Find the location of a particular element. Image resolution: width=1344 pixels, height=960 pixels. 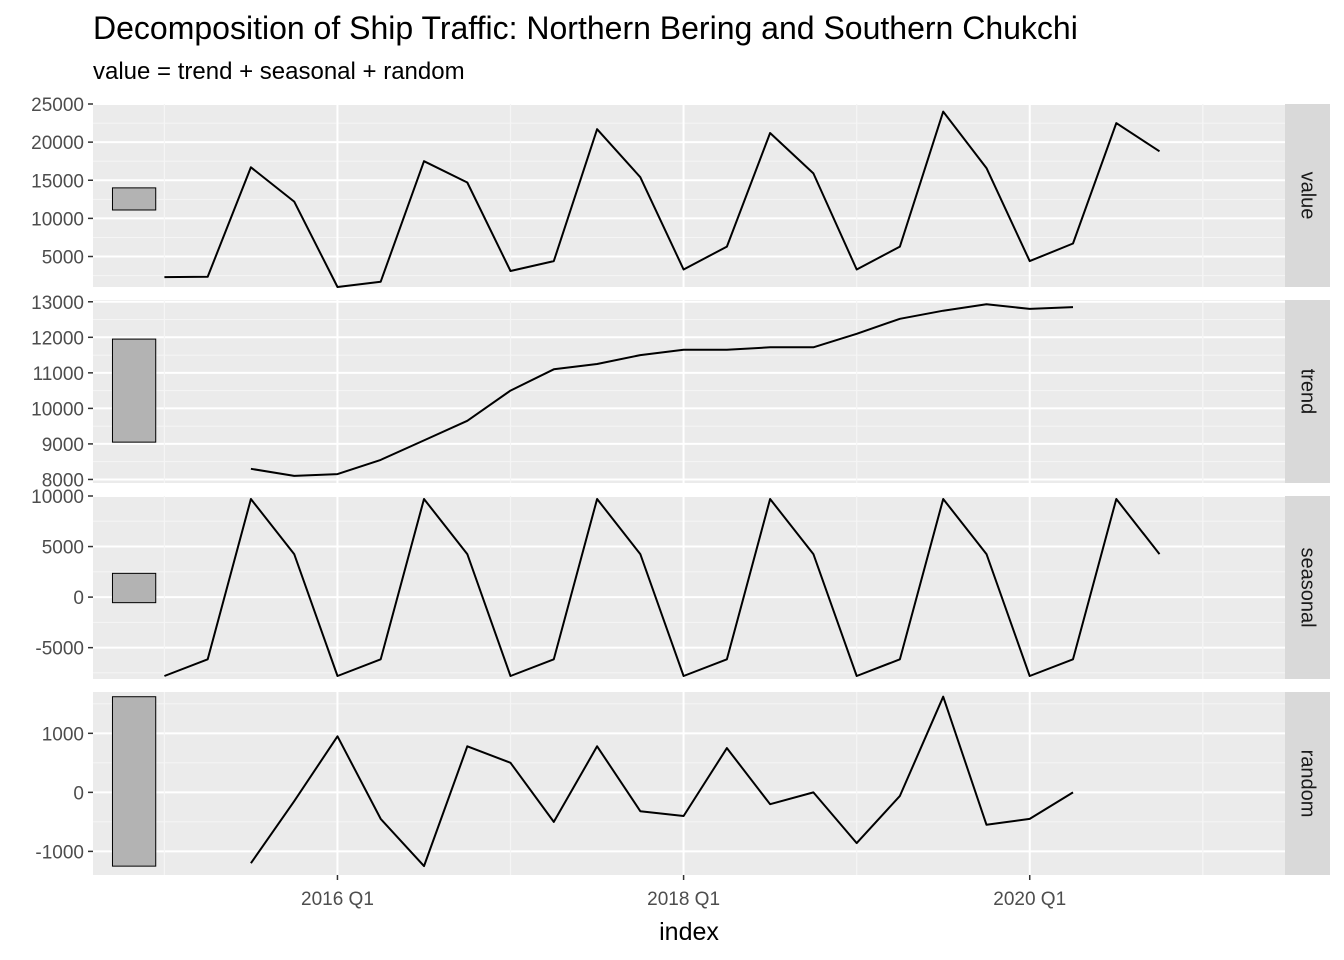

y-tick-label-seasonal: 10000 is located at coordinates (57, 497).